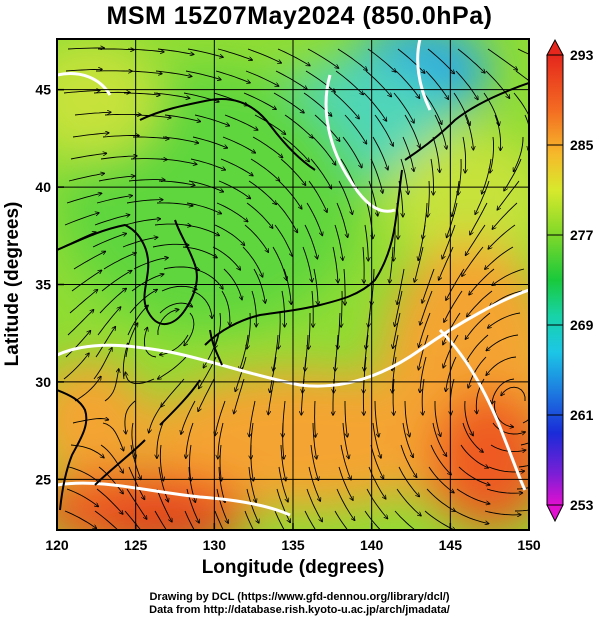 The width and height of the screenshot is (599, 625). I want to click on x-tick-label: 135, so click(293, 545).